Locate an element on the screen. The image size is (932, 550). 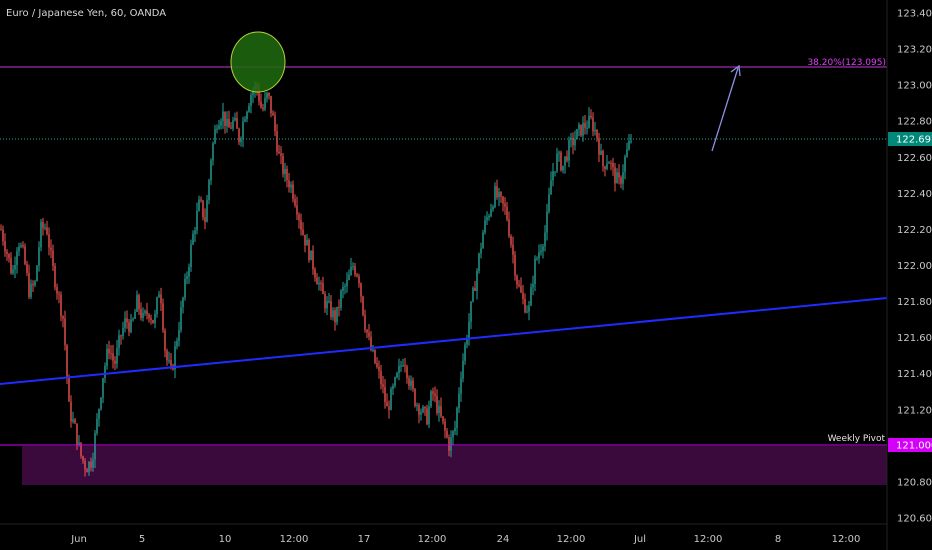
time-axis: Jun 5 10 12:00 17 12:00 24 12:00 Jul 12:00 8 12:00 is located at coordinates (443, 534).